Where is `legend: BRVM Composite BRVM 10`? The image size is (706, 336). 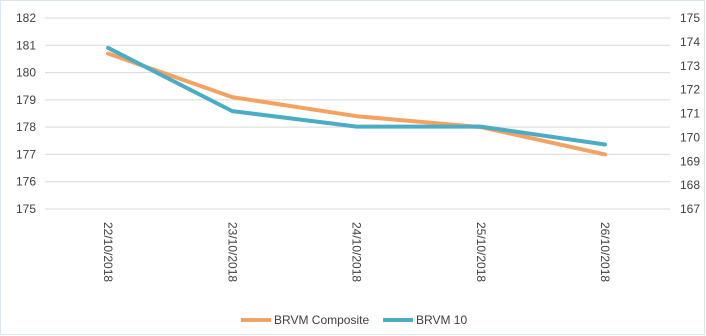 legend: BRVM Composite BRVM 10 is located at coordinates (354, 320).